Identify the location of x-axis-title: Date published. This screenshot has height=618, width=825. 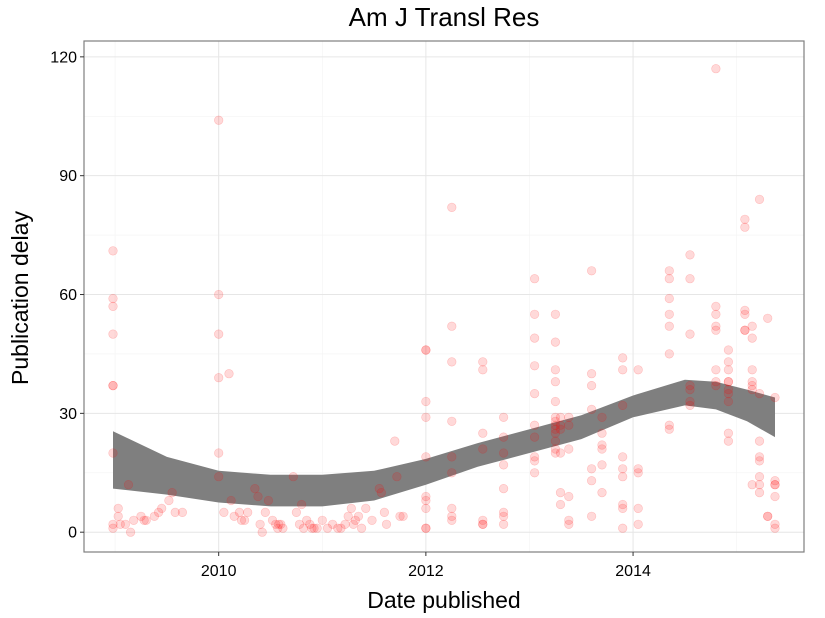
(443, 600).